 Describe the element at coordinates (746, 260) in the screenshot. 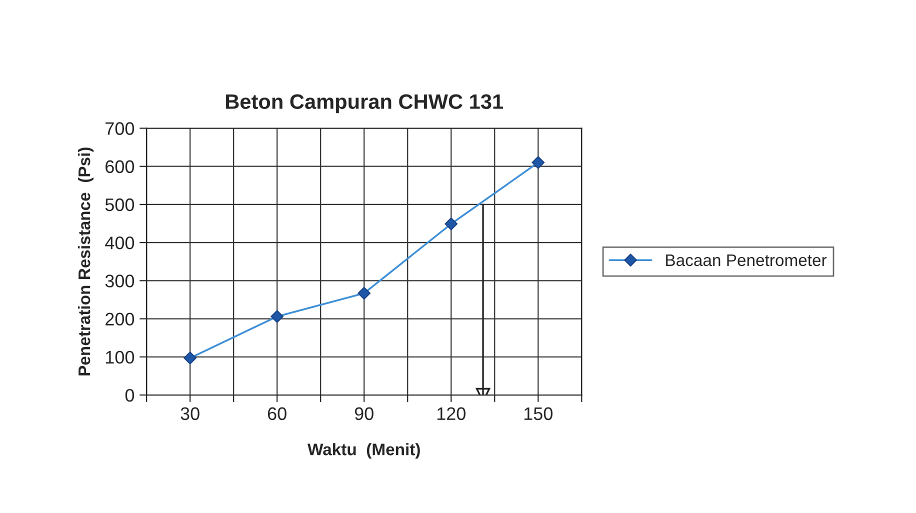

I see `legend-label: Bacaan Penetrometer` at that location.